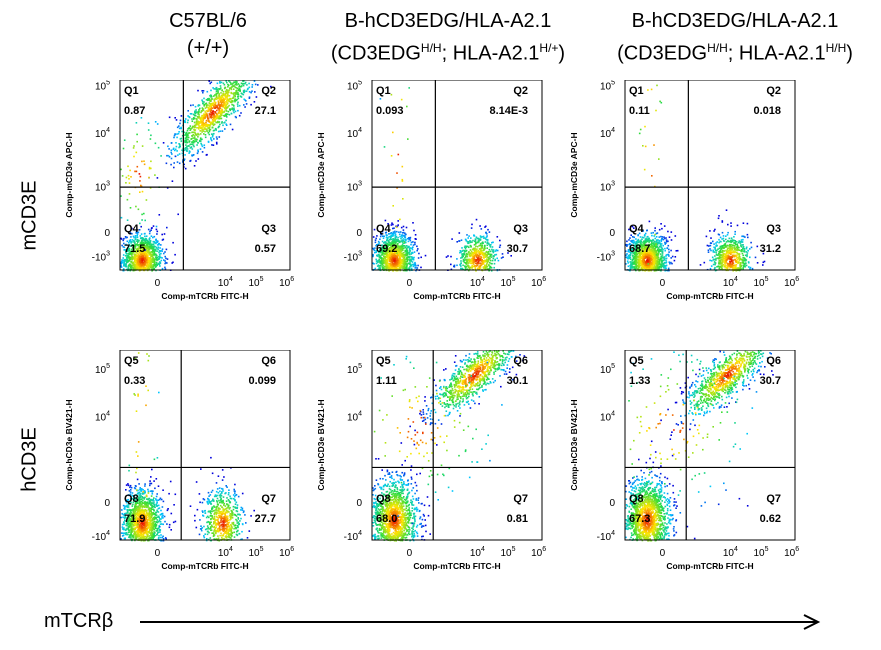 This screenshot has height=650, width=881. I want to click on x-tick-exponent: 5, so click(262, 279).